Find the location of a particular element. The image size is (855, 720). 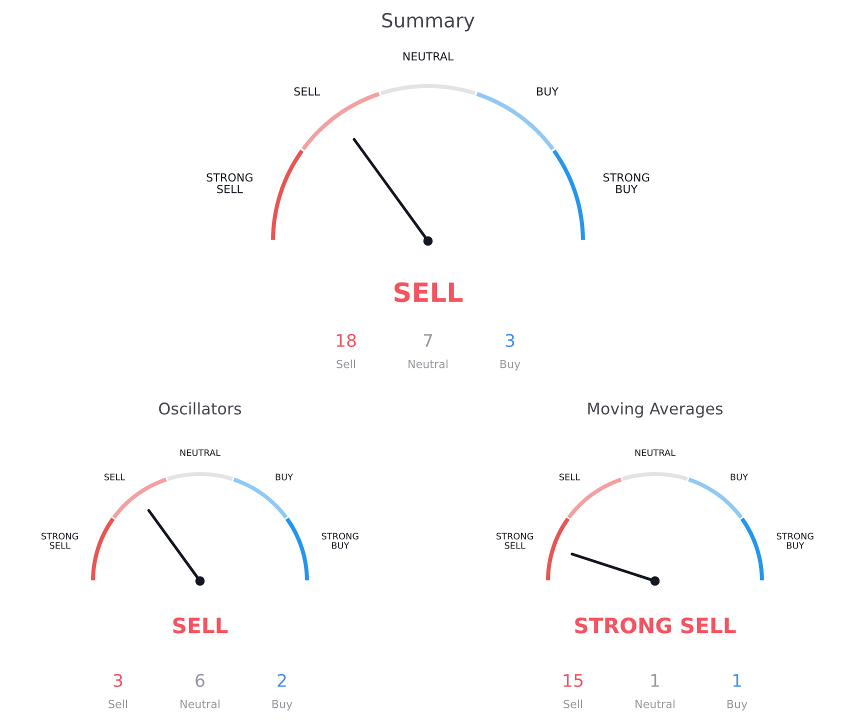

text: 15 is located at coordinates (573, 681).